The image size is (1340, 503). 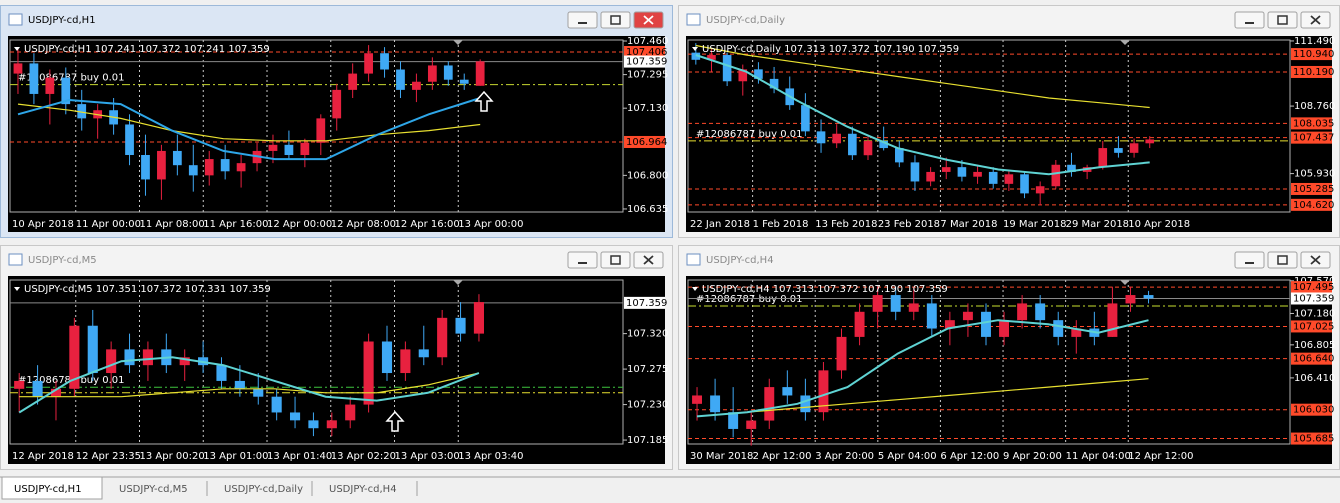 I want to click on time-label: 6 Apr 12:00, so click(x=969, y=456).